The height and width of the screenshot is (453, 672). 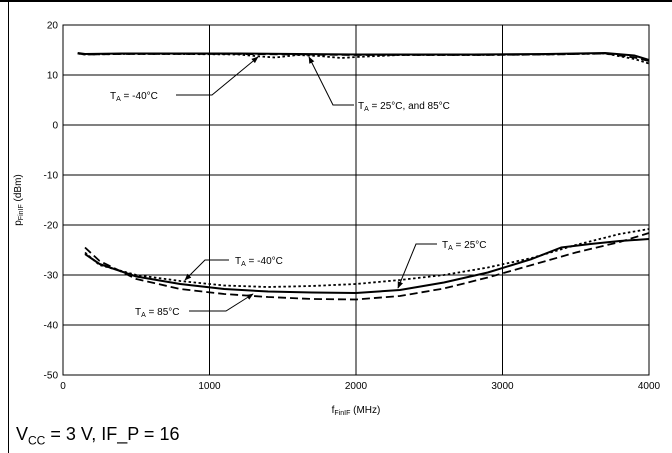 I want to click on y-tick-label-3: -10, so click(x=51, y=176).